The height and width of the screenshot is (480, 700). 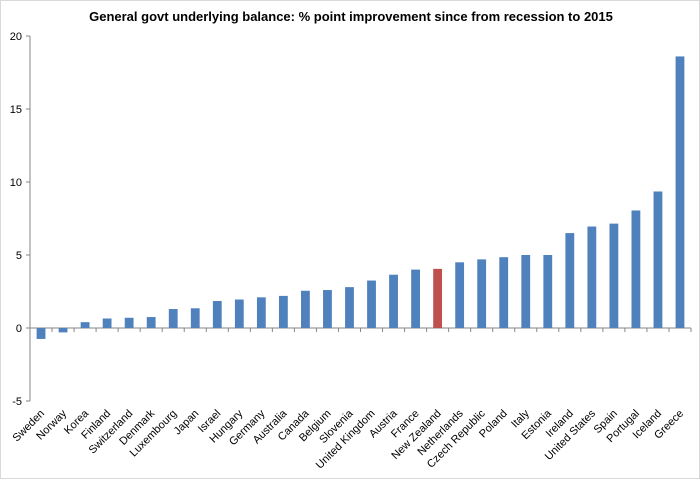 I want to click on bar-norway, so click(x=63, y=330).